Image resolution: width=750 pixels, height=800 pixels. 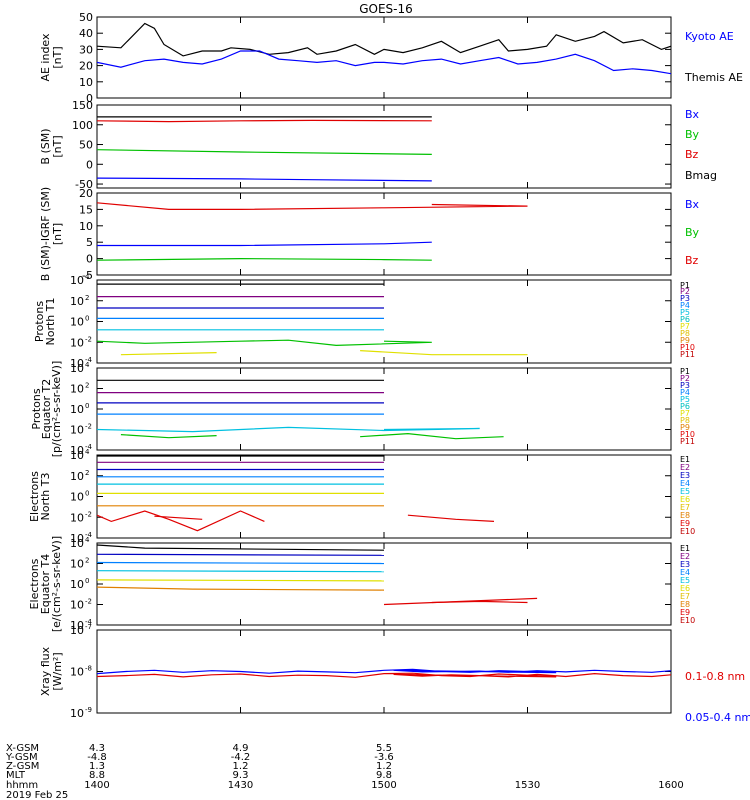 I want to click on legend-entry: E6, so click(x=685, y=588).